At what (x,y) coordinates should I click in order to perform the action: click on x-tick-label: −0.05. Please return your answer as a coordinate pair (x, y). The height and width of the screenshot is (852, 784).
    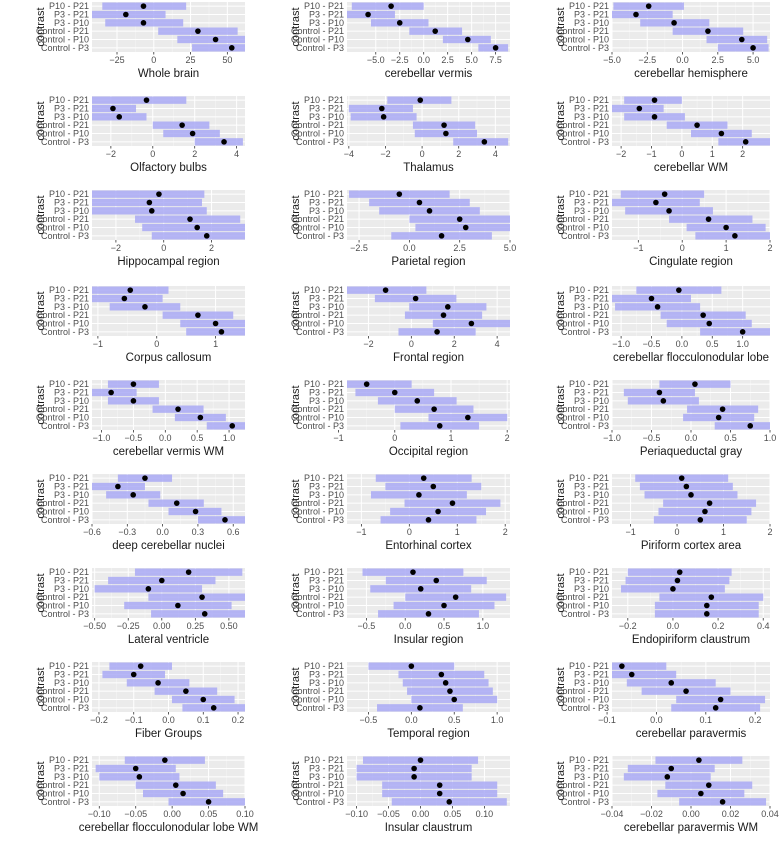
    Looking at the image, I should click on (388, 814).